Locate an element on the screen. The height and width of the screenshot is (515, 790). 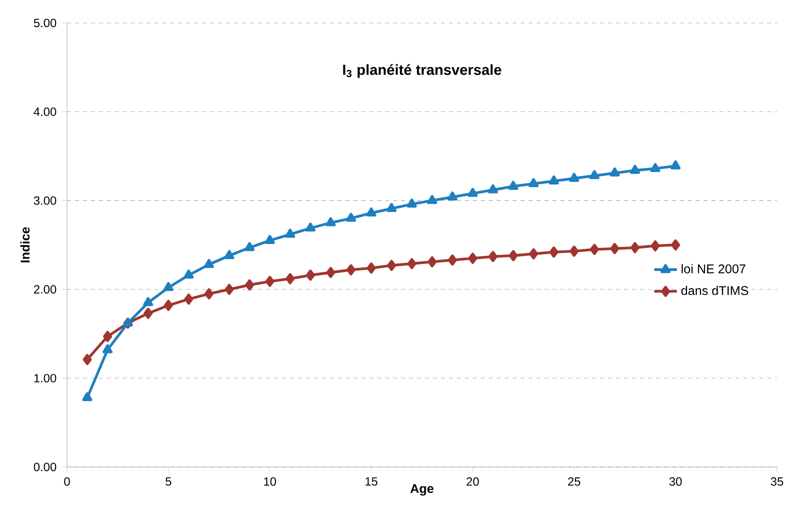
y-tick-label: 2.00 is located at coordinates (45, 289).